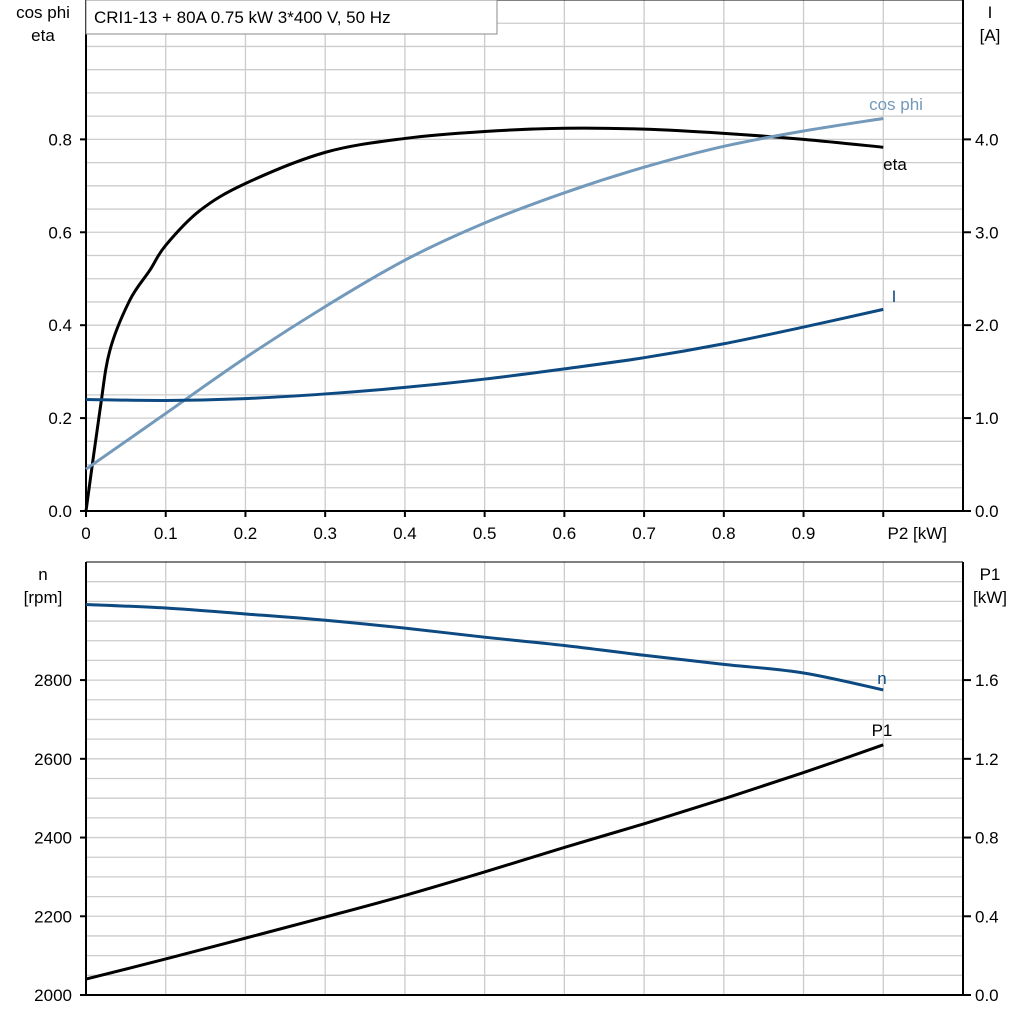 This screenshot has width=1024, height=1024. What do you see at coordinates (895, 164) in the screenshot?
I see `series-label-eta: eta` at bounding box center [895, 164].